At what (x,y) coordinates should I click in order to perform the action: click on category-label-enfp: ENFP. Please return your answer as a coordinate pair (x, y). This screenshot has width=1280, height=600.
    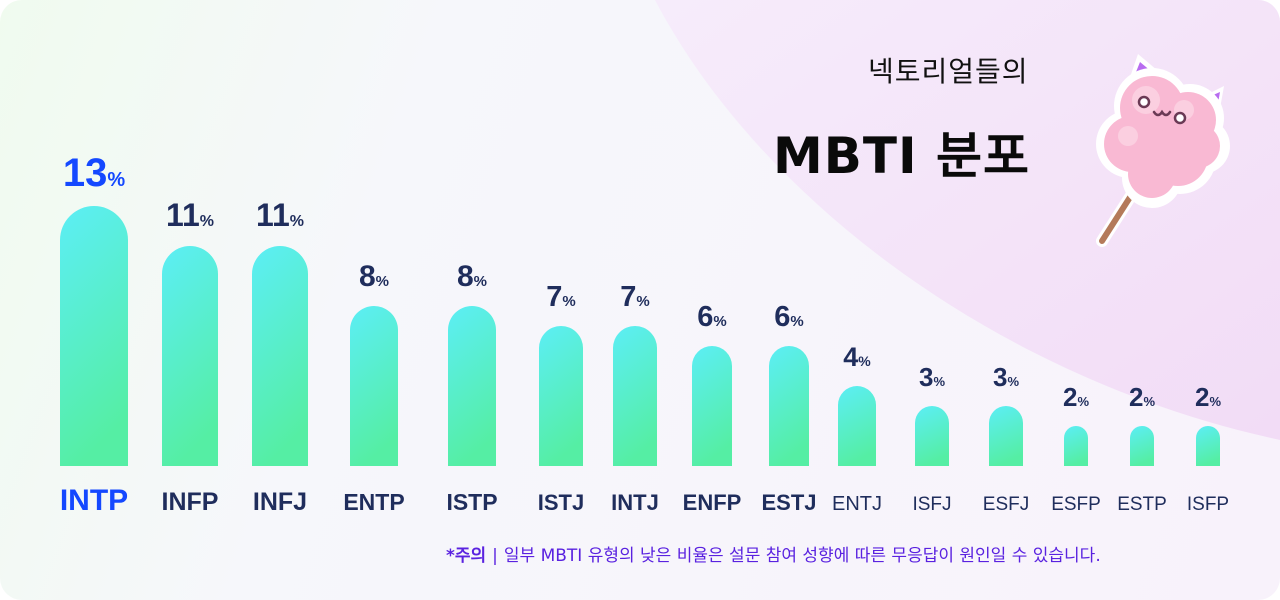
    Looking at the image, I should click on (712, 502).